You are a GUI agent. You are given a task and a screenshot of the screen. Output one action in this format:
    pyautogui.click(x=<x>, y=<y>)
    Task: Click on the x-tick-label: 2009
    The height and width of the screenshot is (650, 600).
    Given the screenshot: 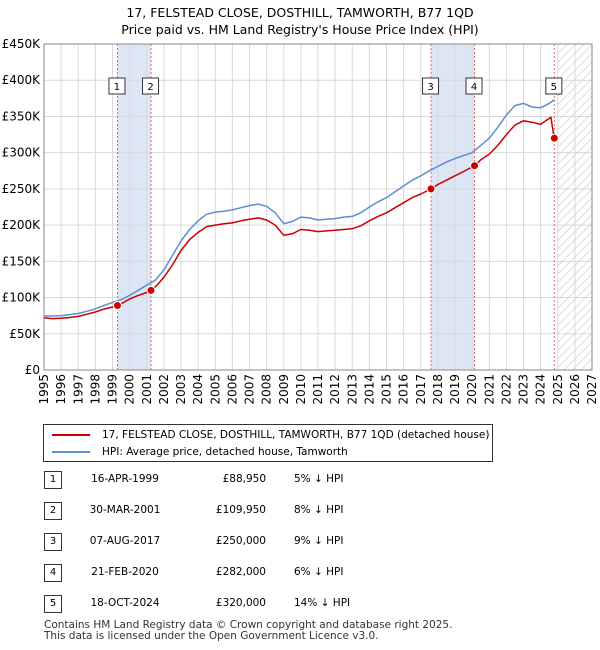 What is the action you would take?
    pyautogui.click(x=284, y=389)
    